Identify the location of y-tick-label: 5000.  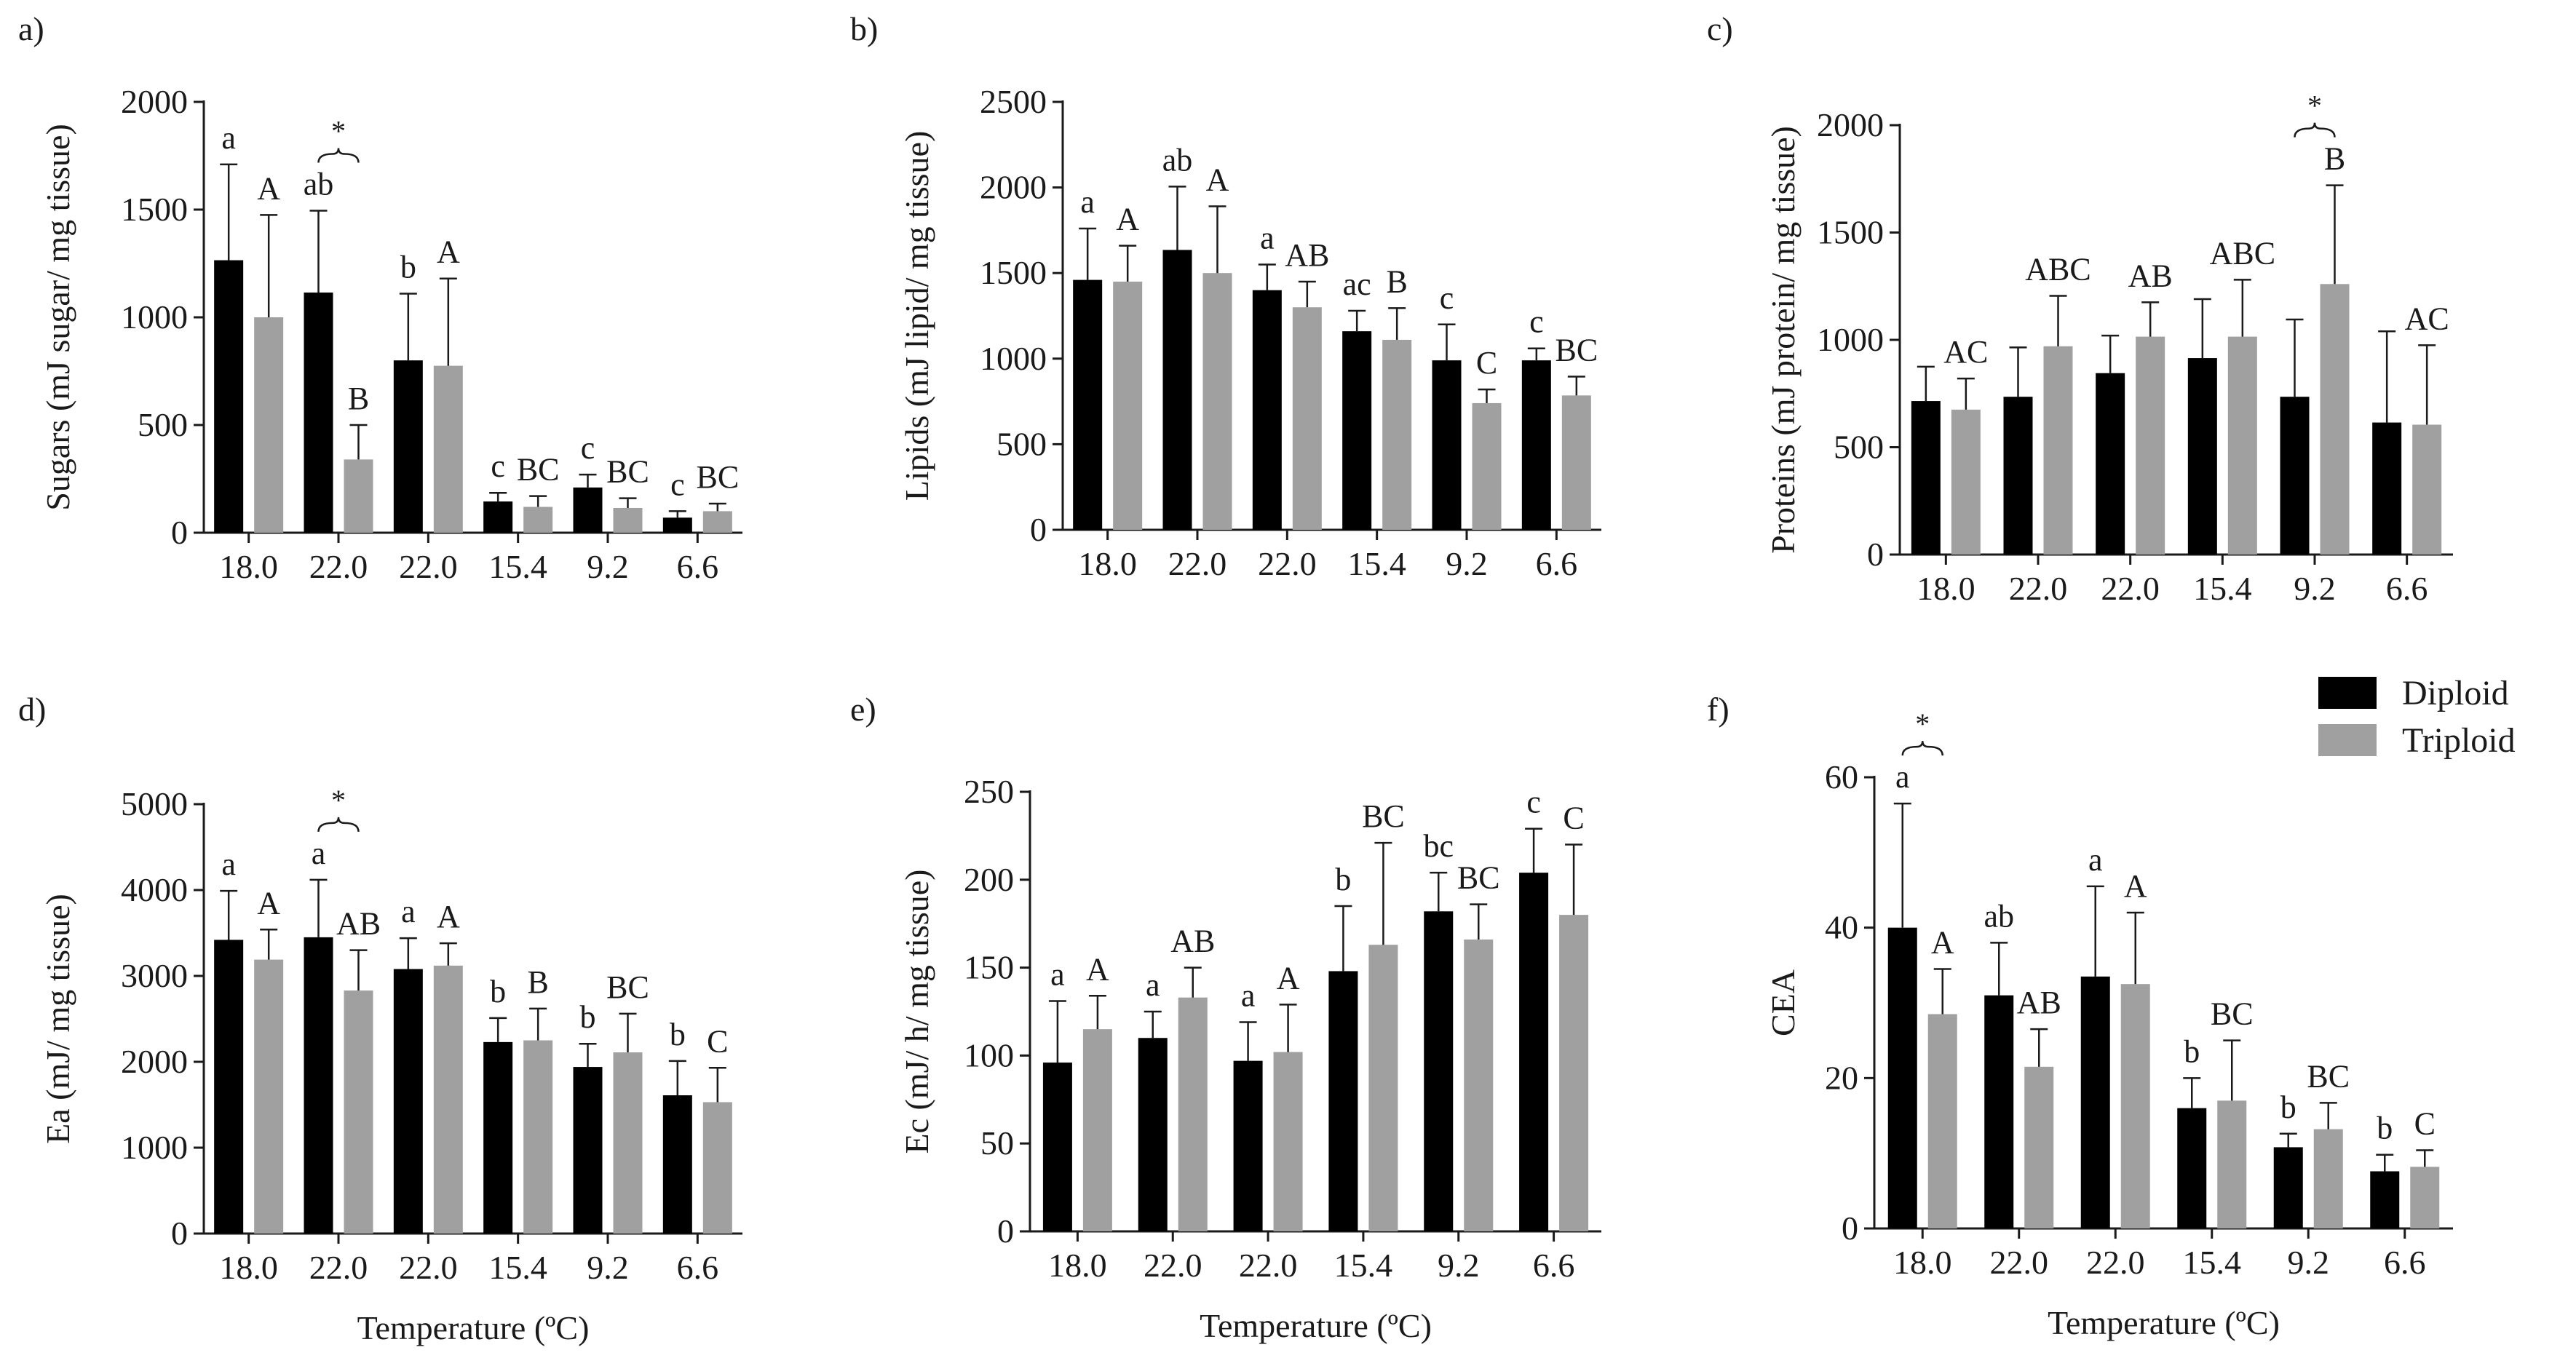
(154, 803).